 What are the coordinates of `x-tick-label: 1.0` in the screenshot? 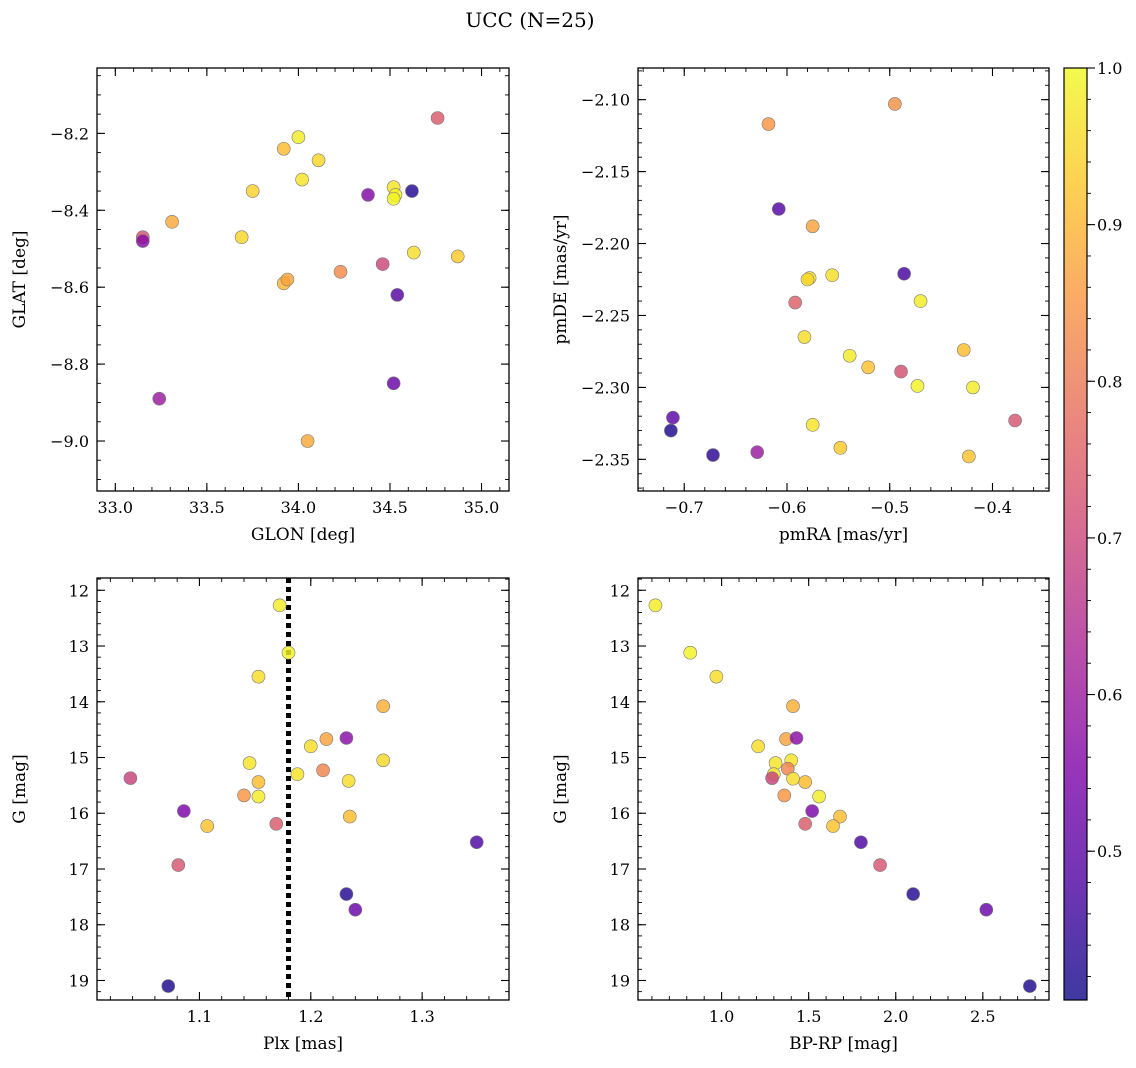 It's located at (721, 1016).